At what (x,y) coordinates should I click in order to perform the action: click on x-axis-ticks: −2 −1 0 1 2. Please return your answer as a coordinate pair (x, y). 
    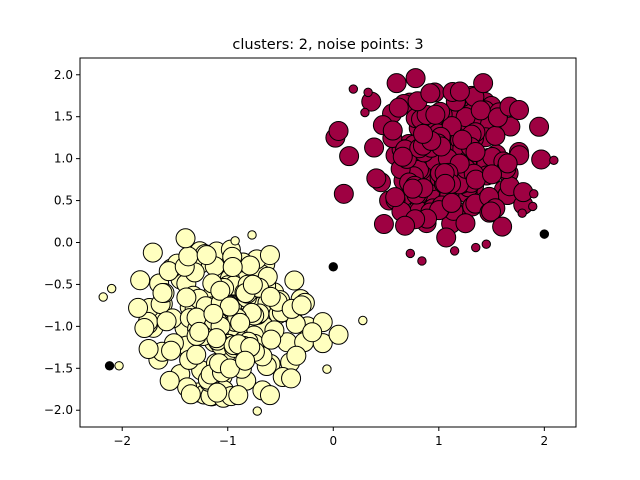
    Looking at the image, I should click on (330, 437).